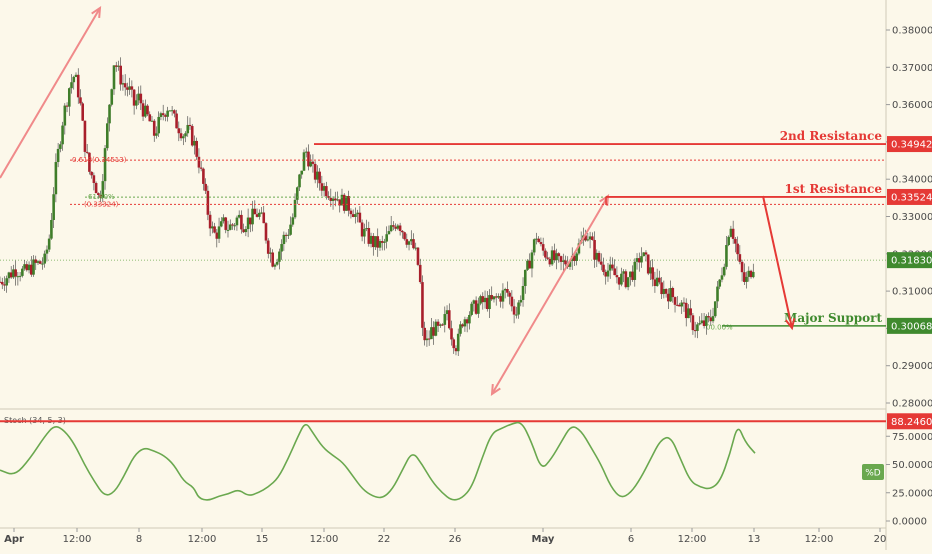  What do you see at coordinates (912, 404) in the screenshot?
I see `y-tick-label: 0.28000` at bounding box center [912, 404].